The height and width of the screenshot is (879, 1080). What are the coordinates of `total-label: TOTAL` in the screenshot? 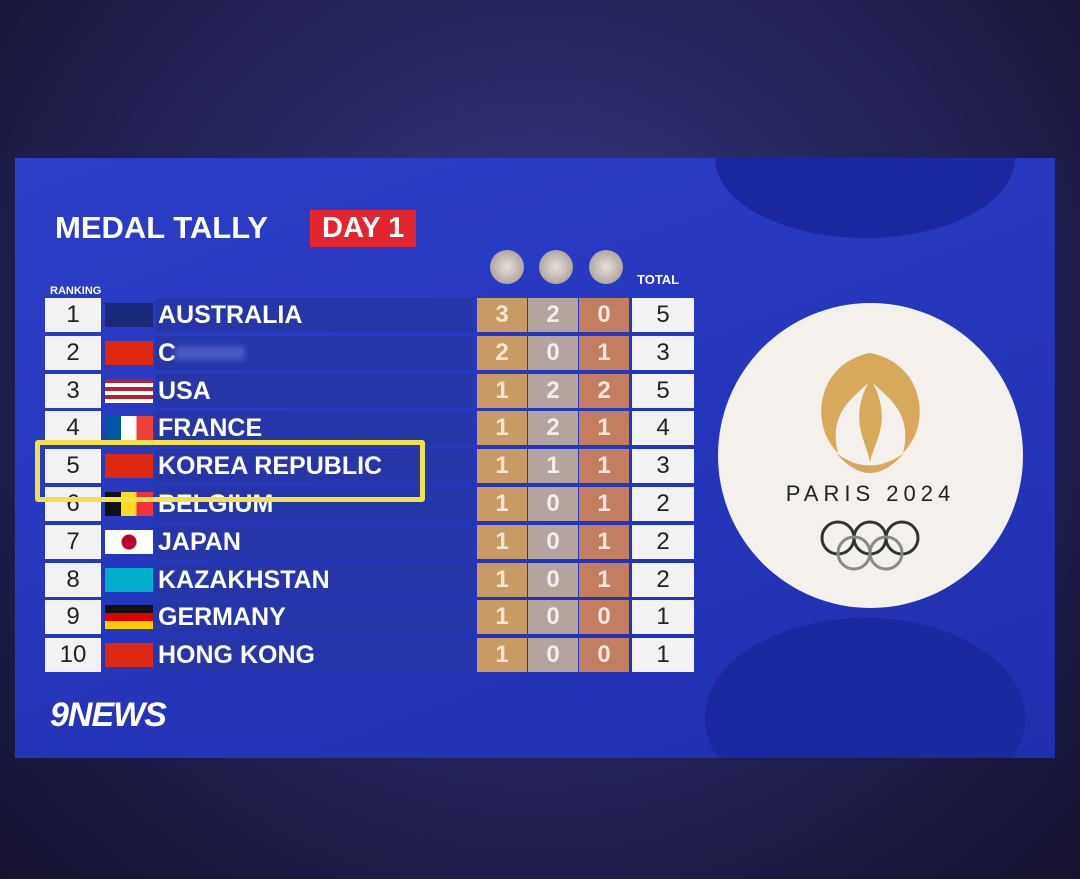 It's located at (658, 279).